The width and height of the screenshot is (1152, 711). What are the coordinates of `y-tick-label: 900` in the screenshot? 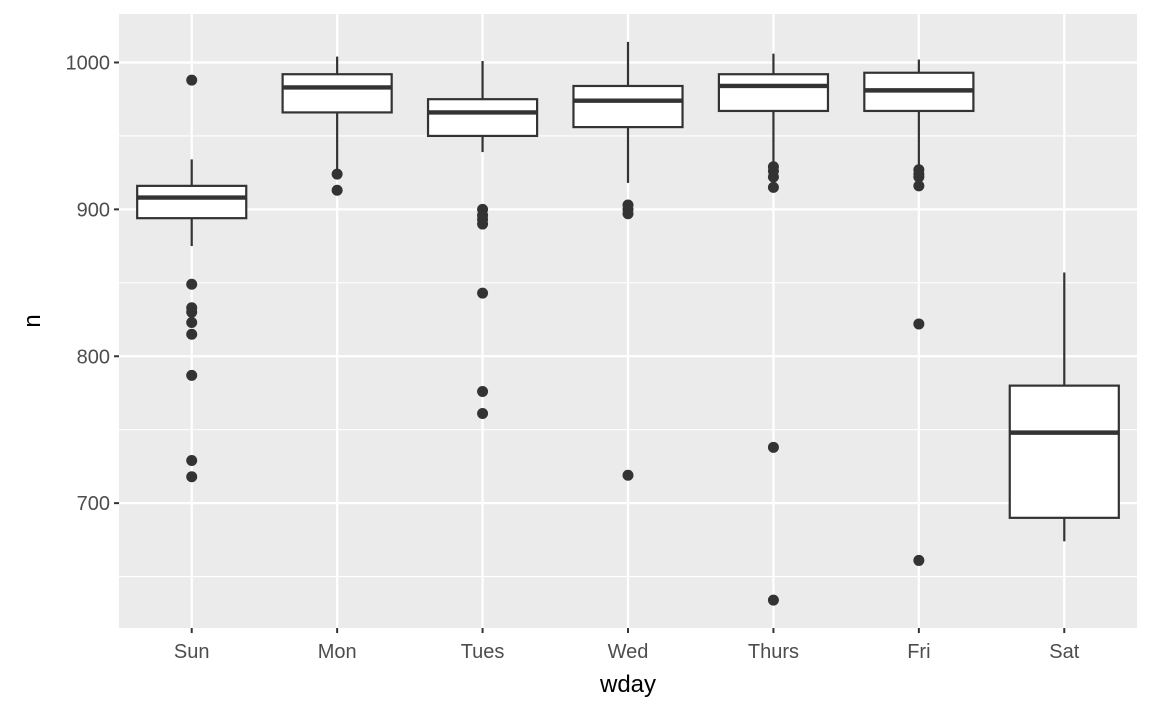 It's located at (93, 210).